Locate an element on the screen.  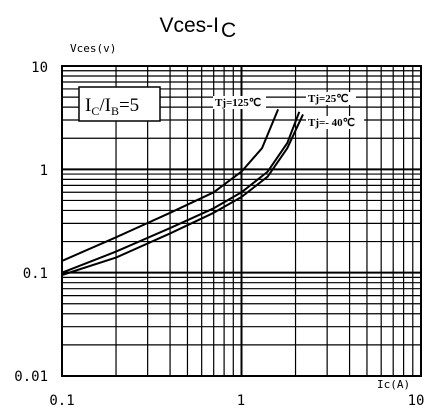
x-tick-label: 10 is located at coordinates (416, 401).